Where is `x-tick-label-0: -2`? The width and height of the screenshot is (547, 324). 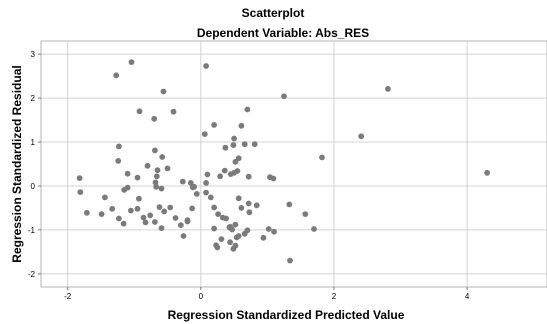
x-tick-label-0: -2 is located at coordinates (68, 296).